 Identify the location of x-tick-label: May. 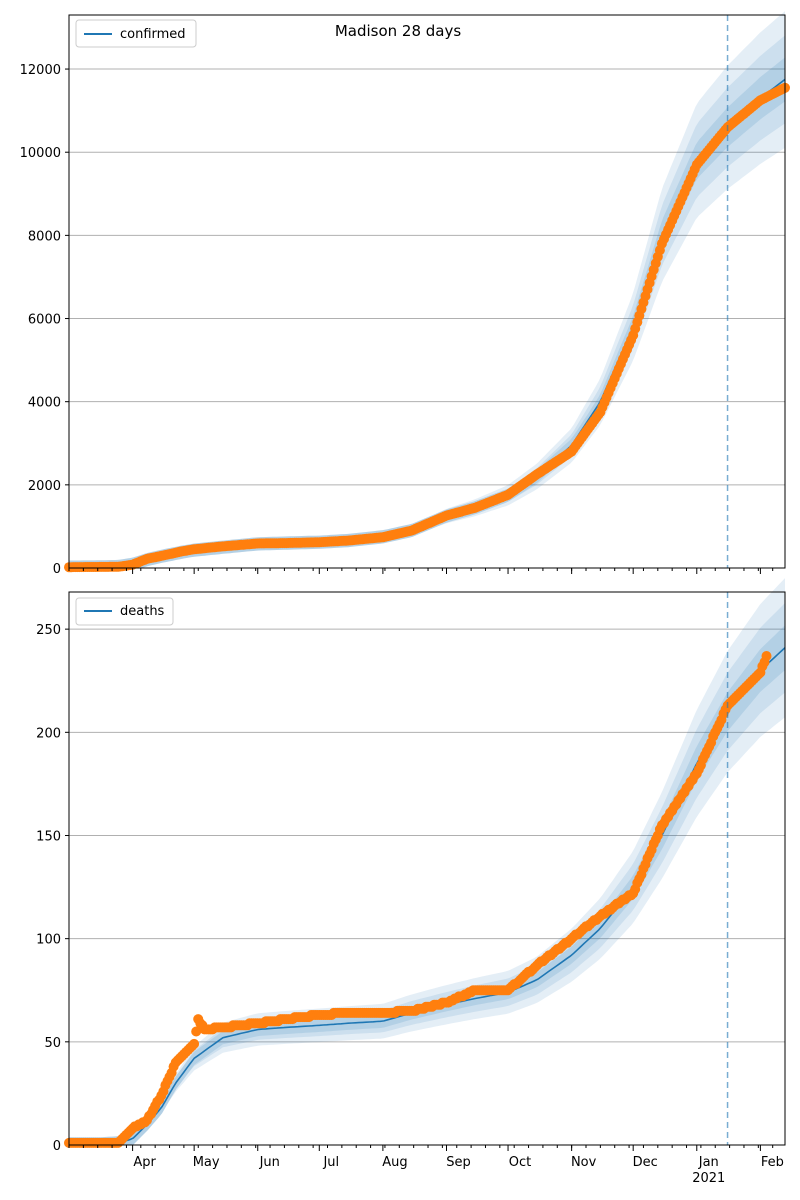
(206, 1162).